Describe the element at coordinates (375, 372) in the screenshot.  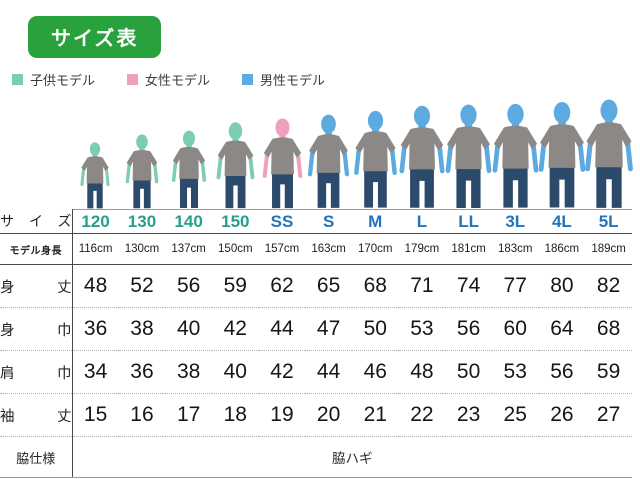
I see `shoulder-width-value-M: 46` at that location.